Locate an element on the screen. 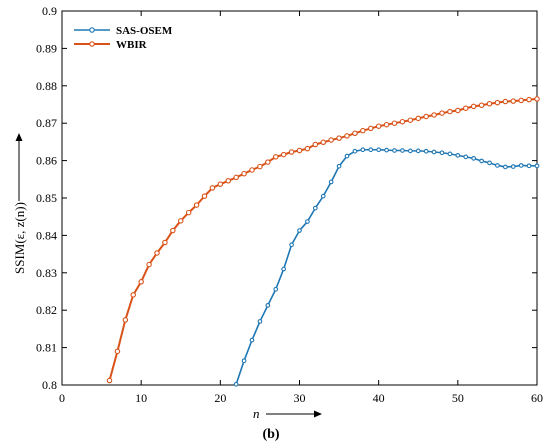 The image size is (550, 448). x-tick-label: 0 is located at coordinates (62, 398).